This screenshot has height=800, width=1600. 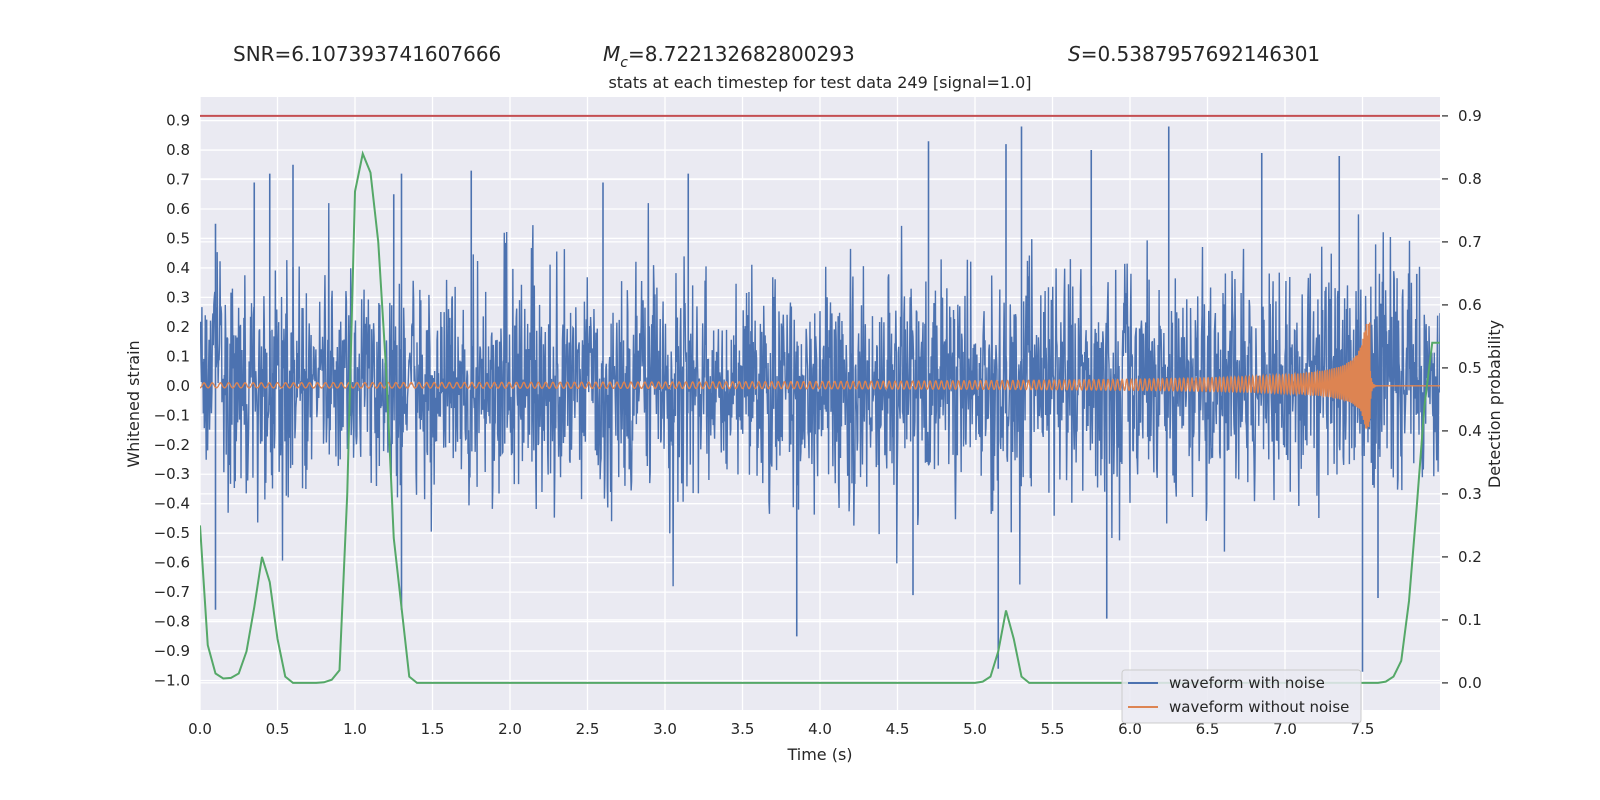 I want to click on left-tick-label: −0.7, so click(x=172, y=592).